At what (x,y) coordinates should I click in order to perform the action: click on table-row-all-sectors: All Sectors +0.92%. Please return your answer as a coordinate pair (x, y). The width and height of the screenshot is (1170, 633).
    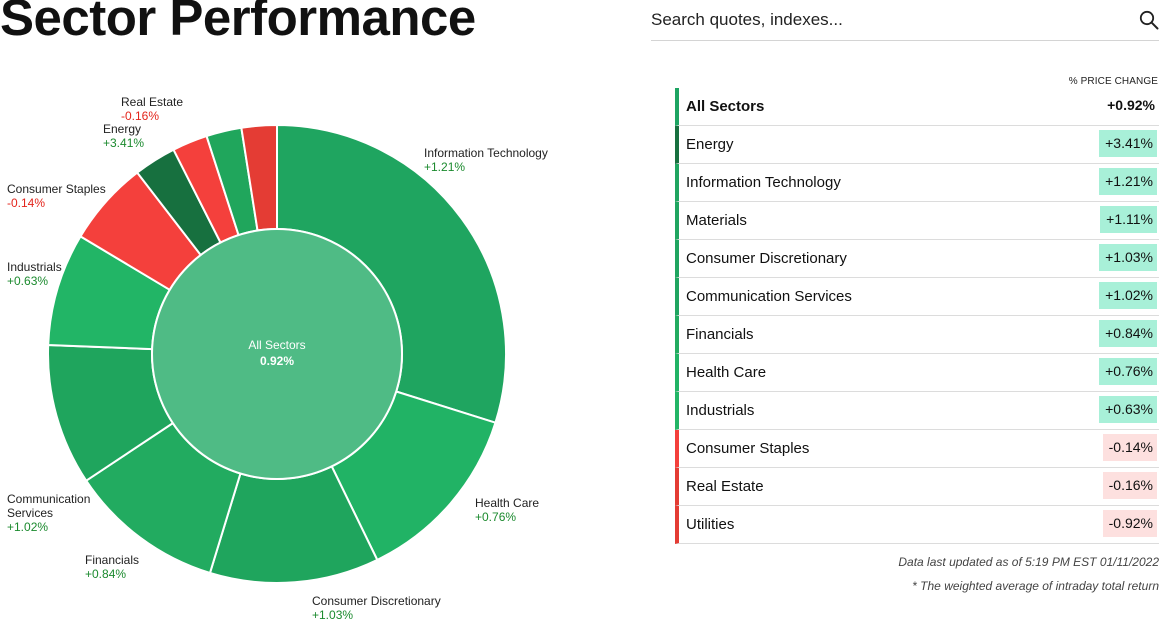
    Looking at the image, I should click on (917, 107).